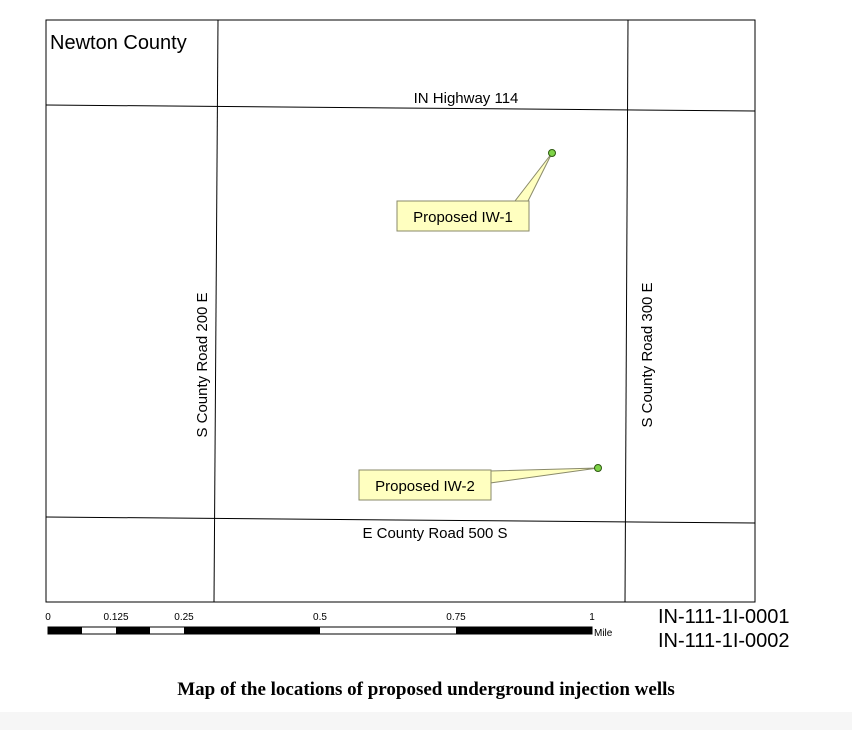 The image size is (852, 730). What do you see at coordinates (592, 617) in the screenshot?
I see `scale-tick-label: 1` at bounding box center [592, 617].